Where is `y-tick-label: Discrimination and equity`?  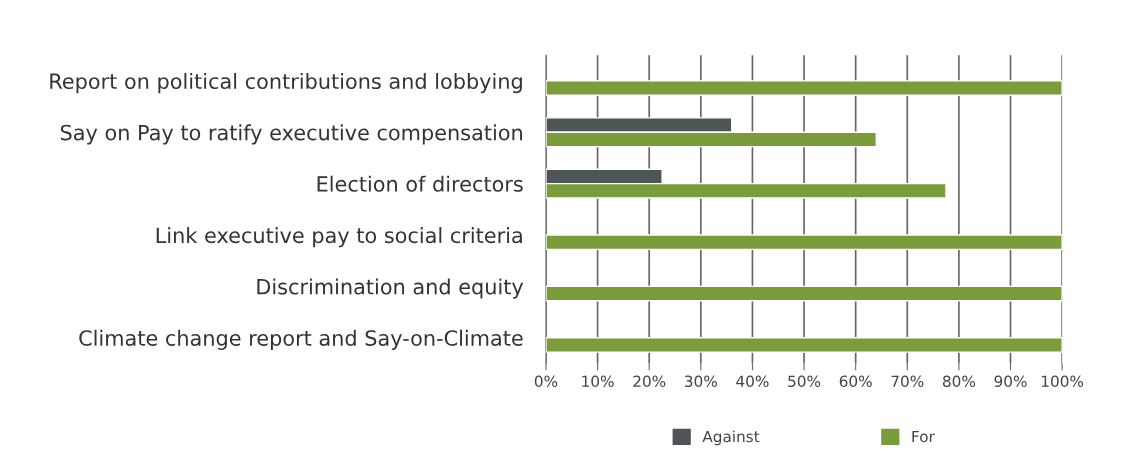 y-tick-label: Discrimination and equity is located at coordinates (390, 288).